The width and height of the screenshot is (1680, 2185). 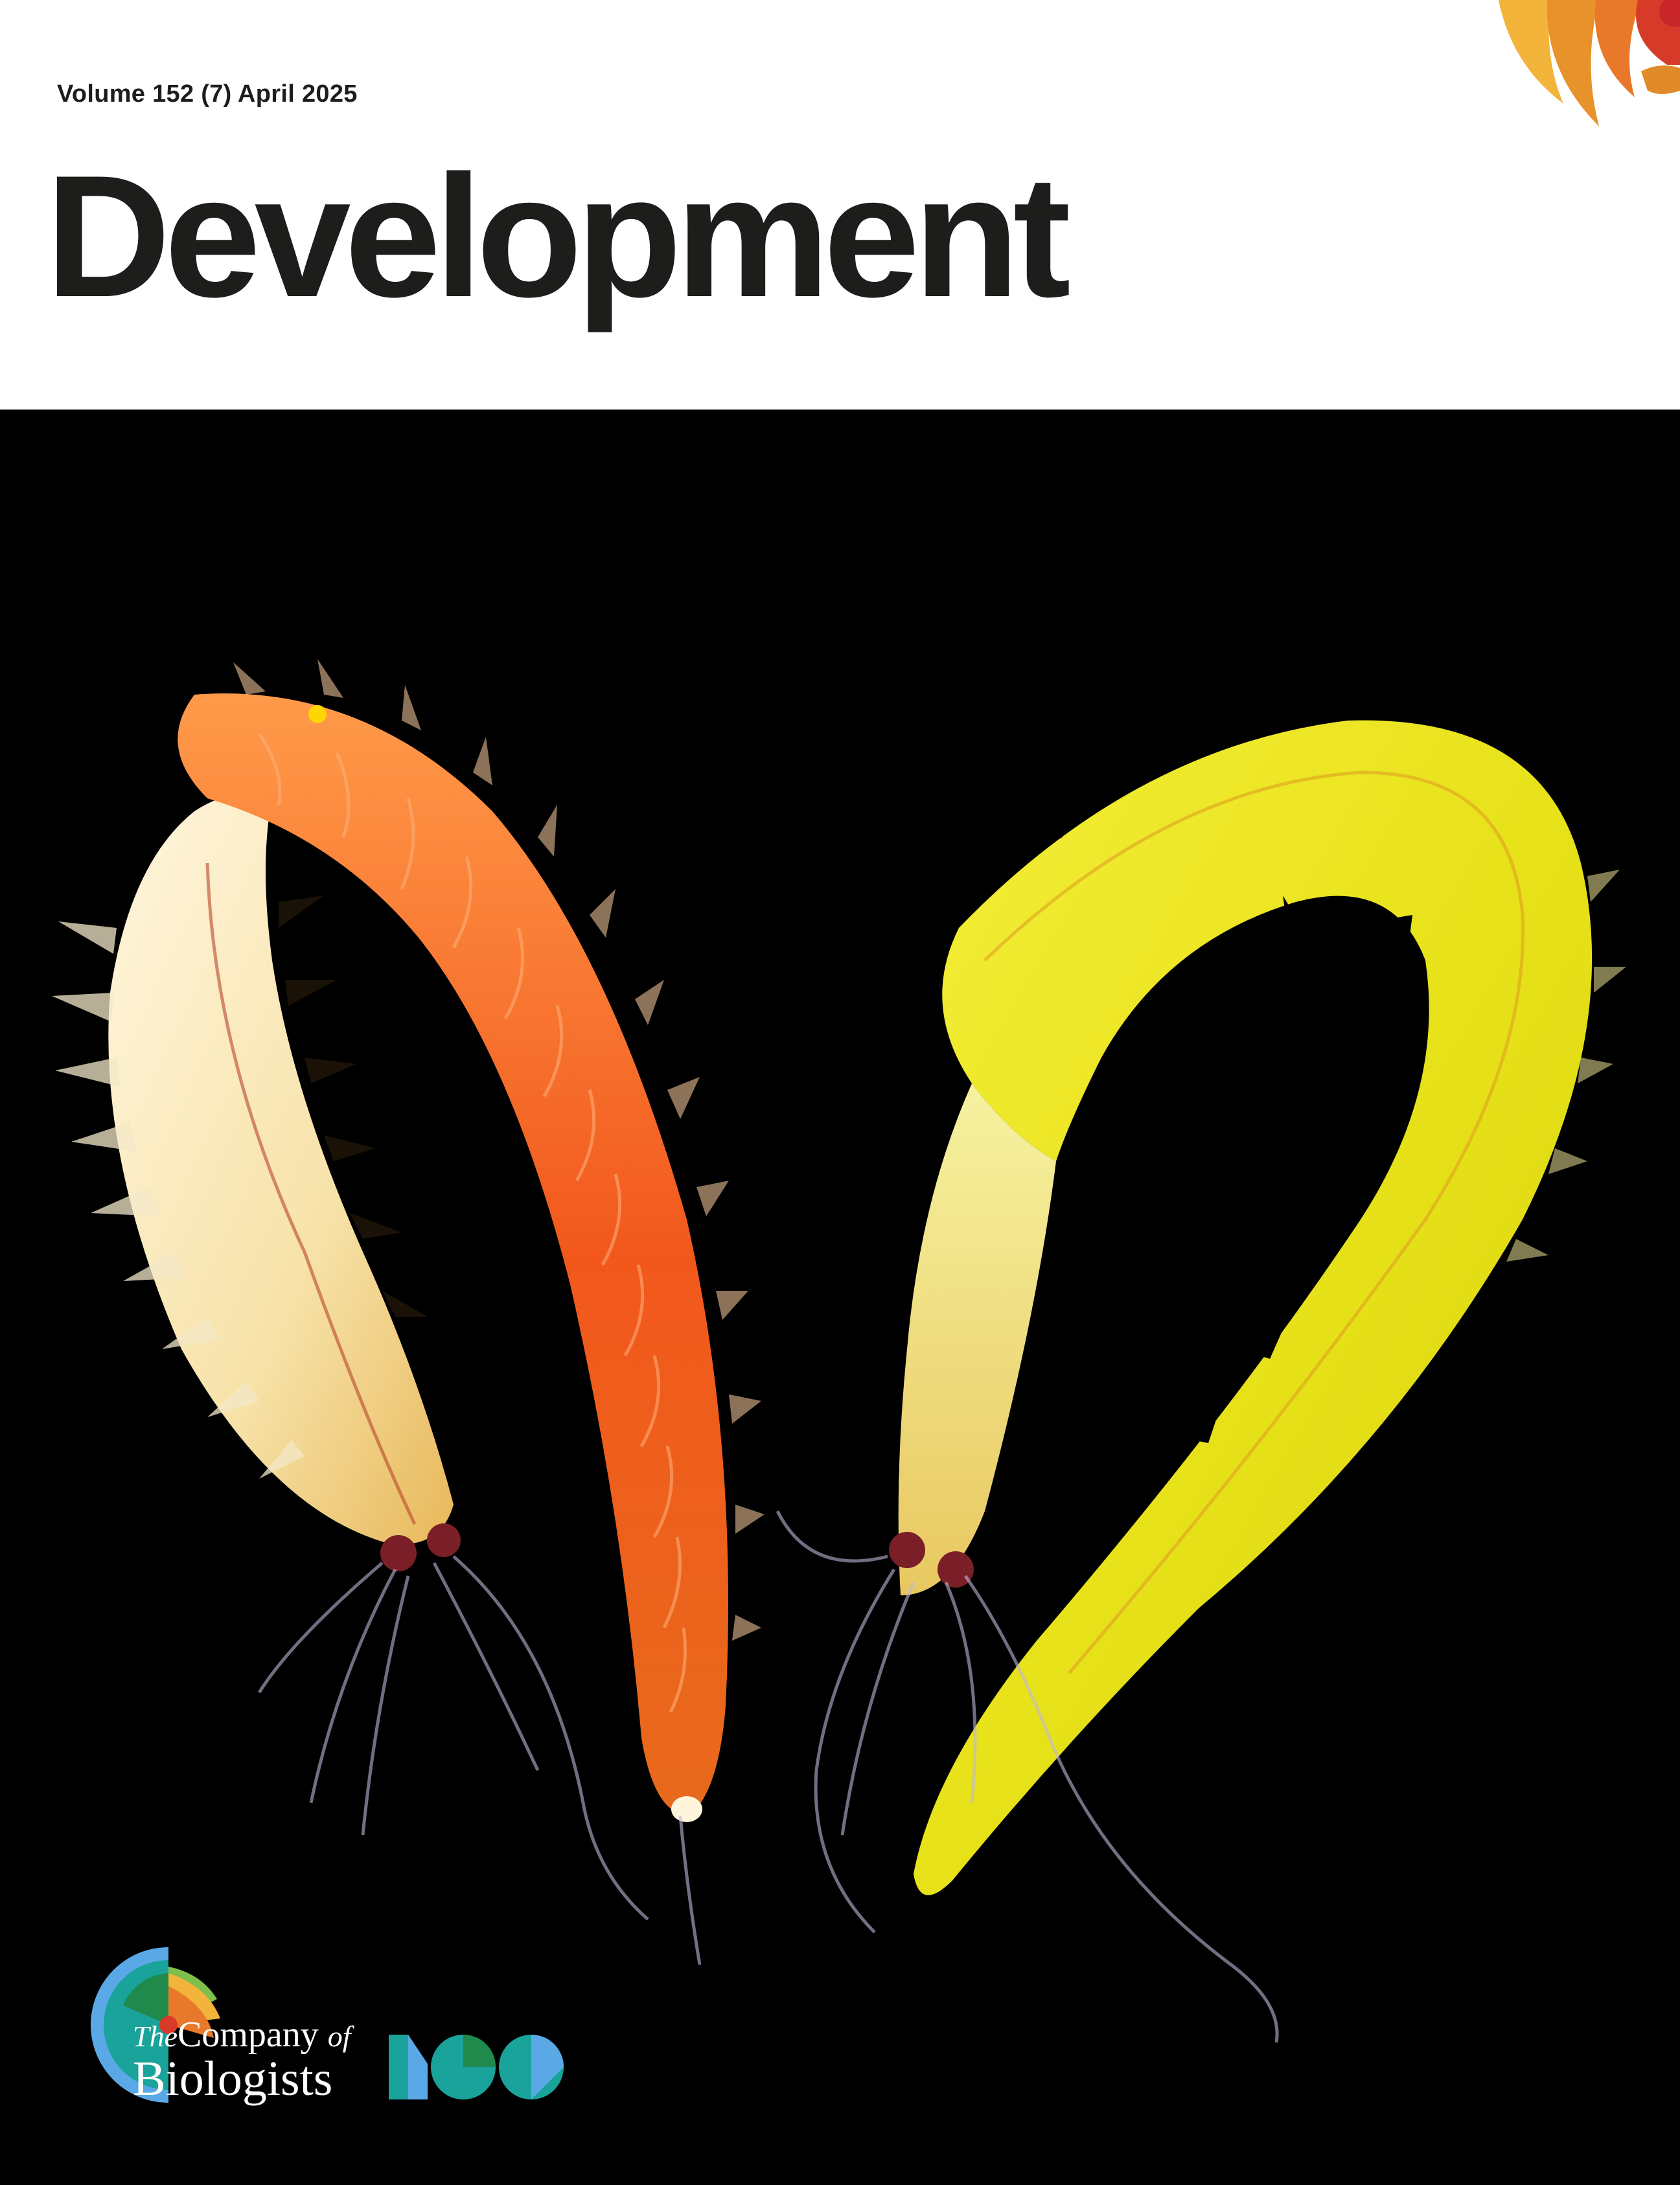 I want to click on sunburst-icon, so click(x=1583, y=63).